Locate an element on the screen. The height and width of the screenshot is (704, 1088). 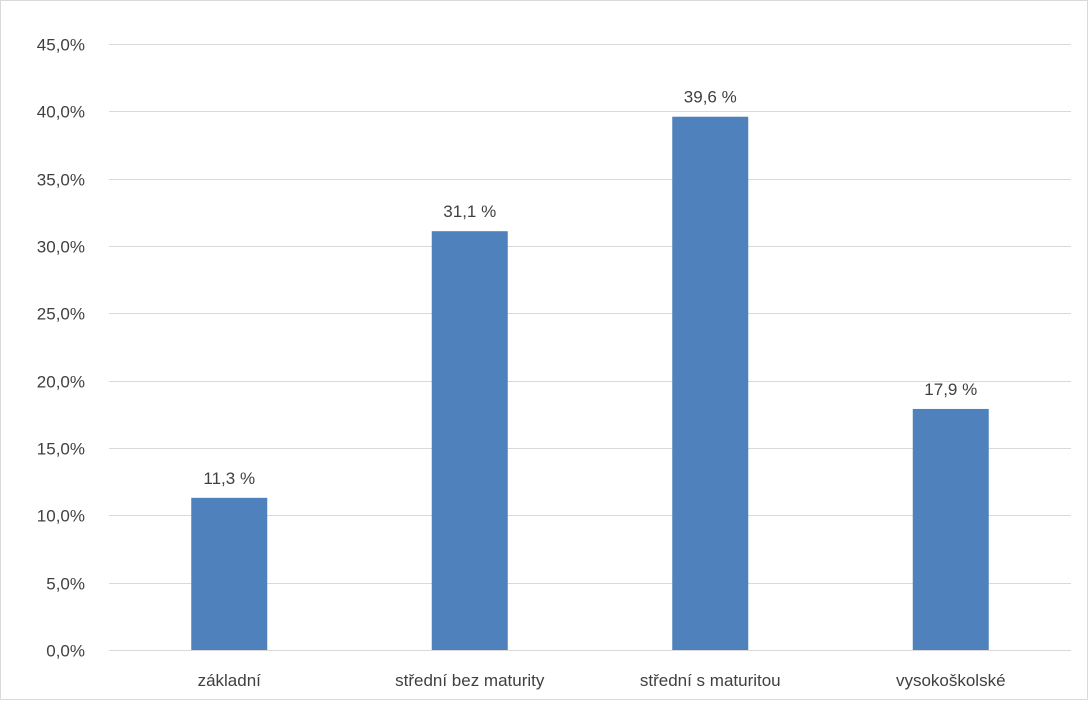
x-category-label: střední bez maturity is located at coordinates (470, 680).